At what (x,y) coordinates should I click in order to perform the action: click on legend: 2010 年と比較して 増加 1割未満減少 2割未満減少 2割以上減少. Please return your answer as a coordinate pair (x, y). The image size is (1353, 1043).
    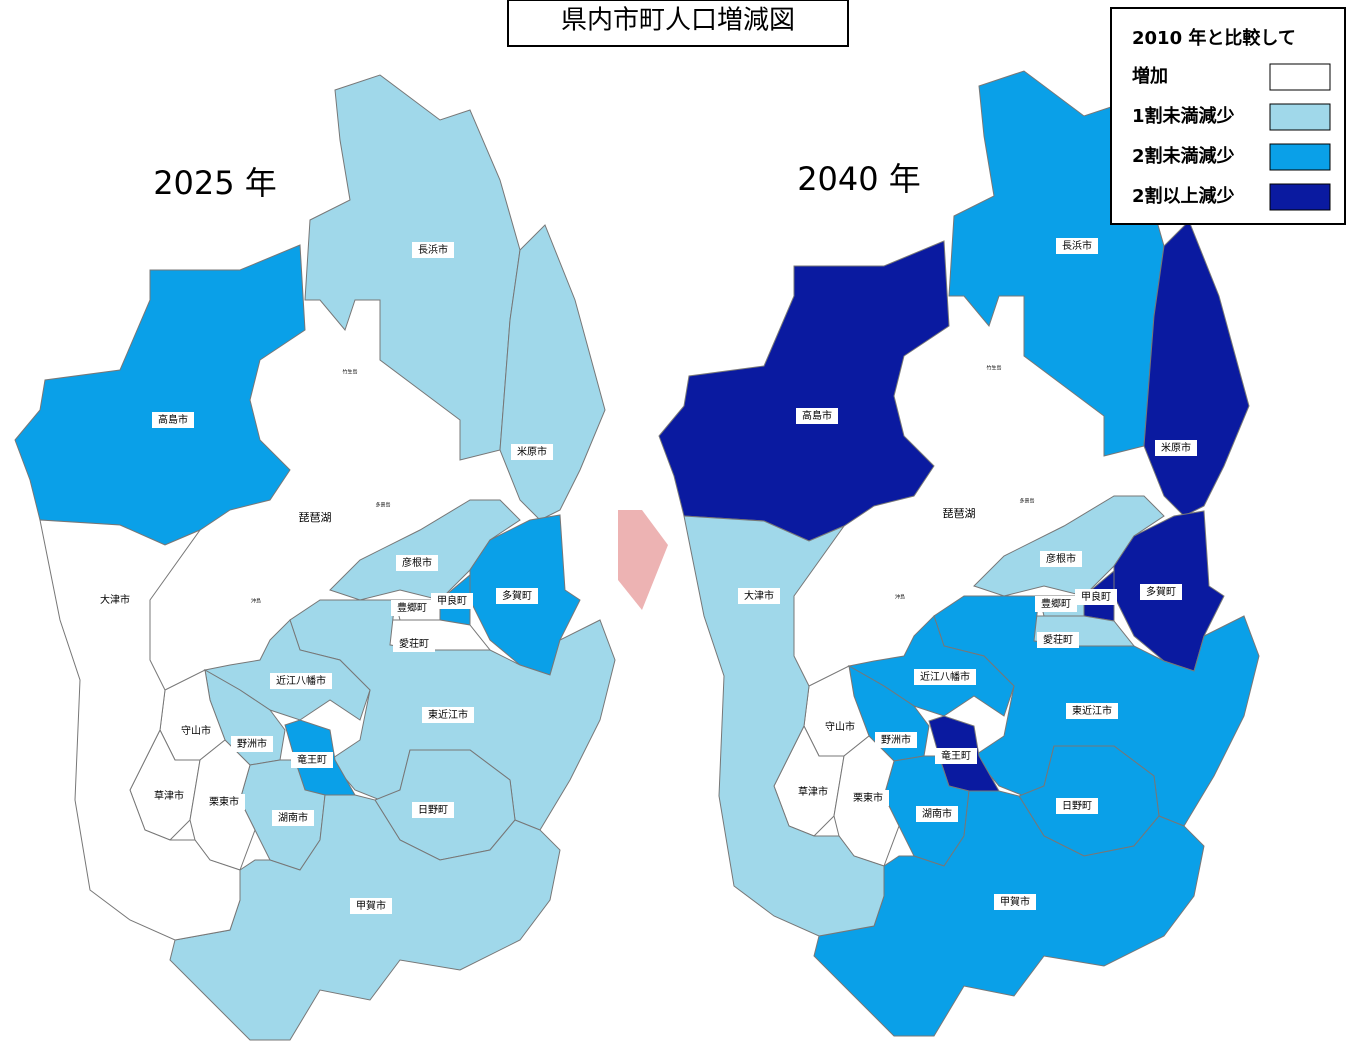
    Looking at the image, I should click on (1228, 116).